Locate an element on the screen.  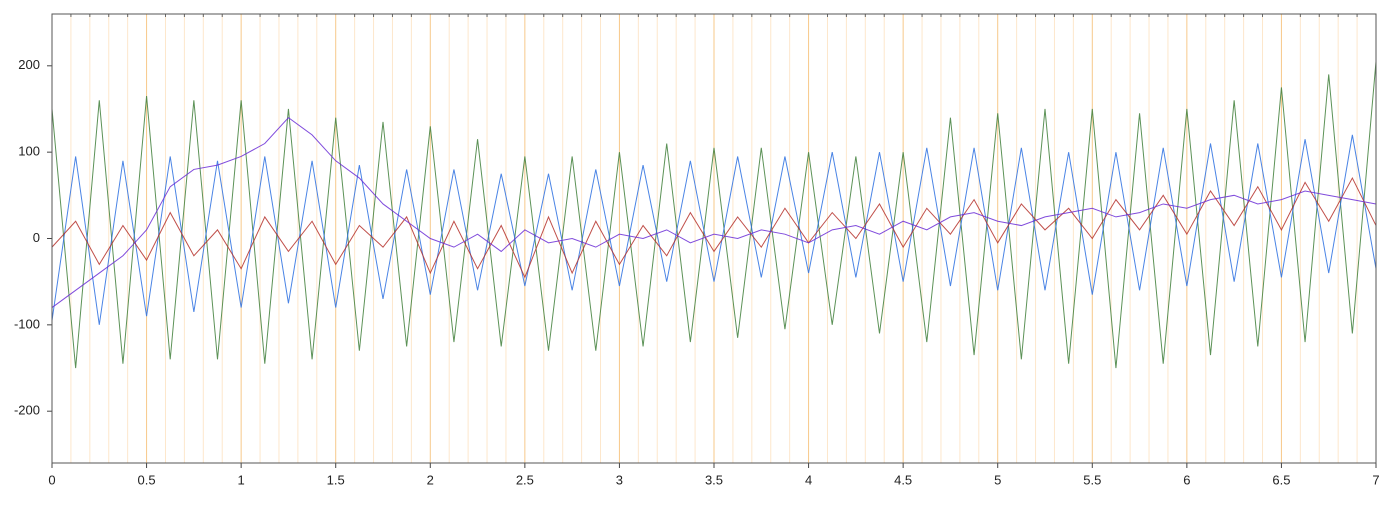
x-tick-label: 2.5 is located at coordinates (525, 479).